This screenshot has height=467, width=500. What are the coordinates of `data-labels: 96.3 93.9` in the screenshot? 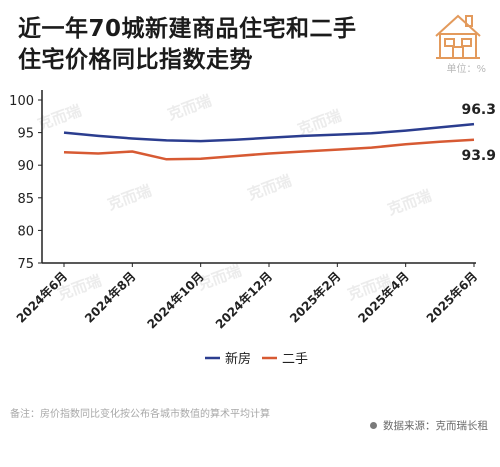 It's located at (478, 133).